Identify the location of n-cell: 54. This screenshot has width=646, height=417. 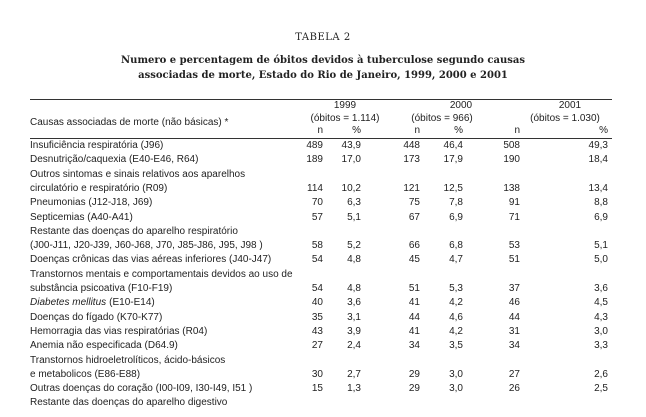
(317, 260).